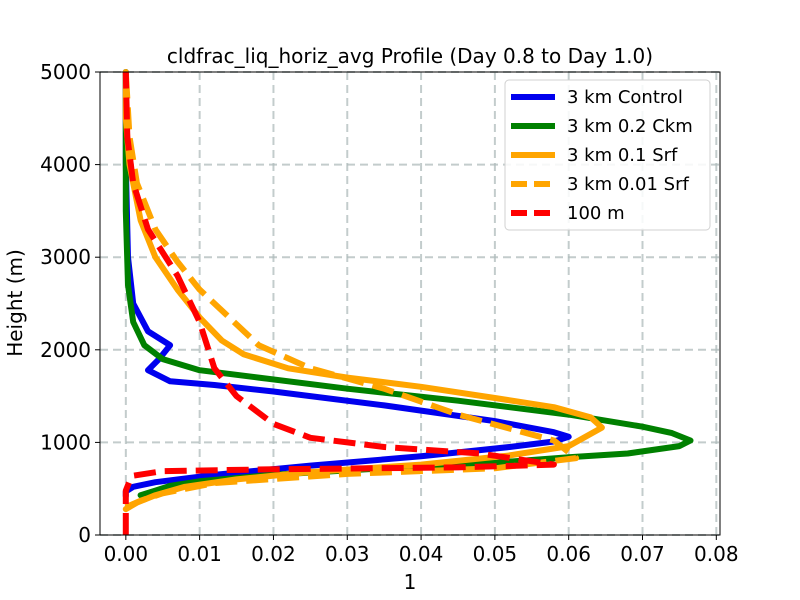 This screenshot has height=600, width=800. Describe the element at coordinates (65, 442) in the screenshot. I see `y-tick-label: 1000` at that location.